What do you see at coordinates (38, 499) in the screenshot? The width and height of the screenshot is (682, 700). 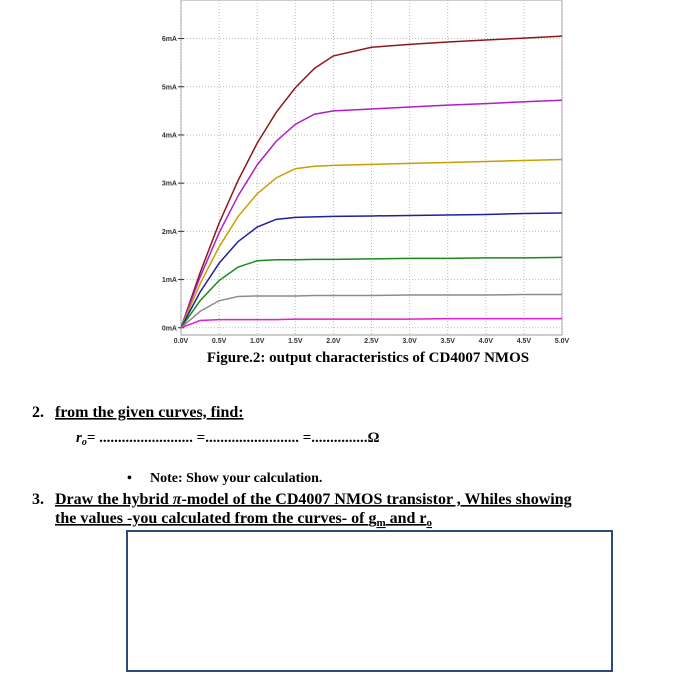 I see `question-number: 3.` at bounding box center [38, 499].